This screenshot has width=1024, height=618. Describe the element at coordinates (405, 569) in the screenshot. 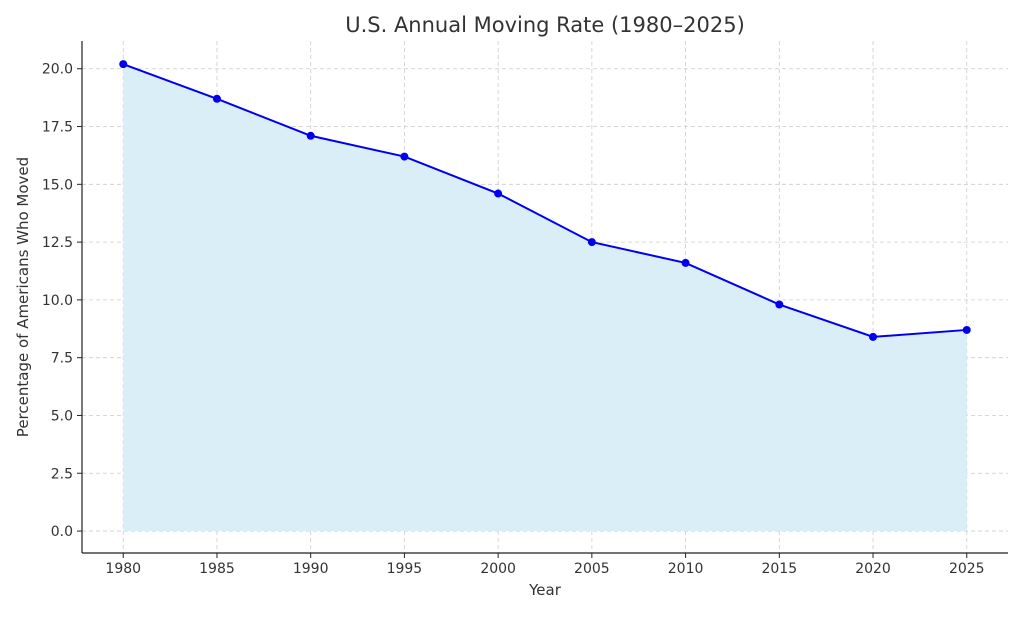

I see `x-tick-label: 1995` at that location.